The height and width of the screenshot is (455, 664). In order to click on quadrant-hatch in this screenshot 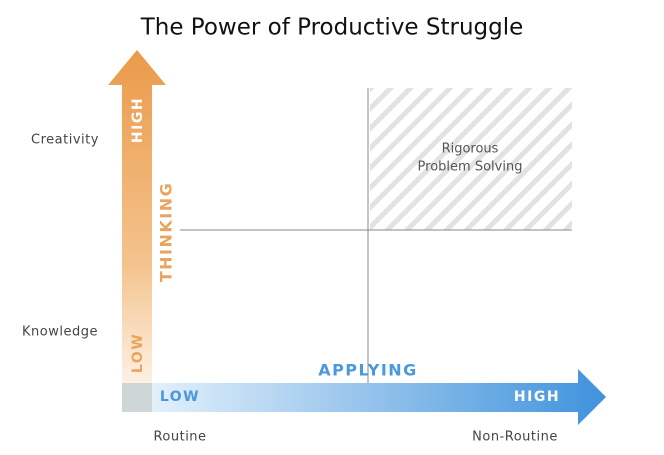, I will do `click(471, 159)`.